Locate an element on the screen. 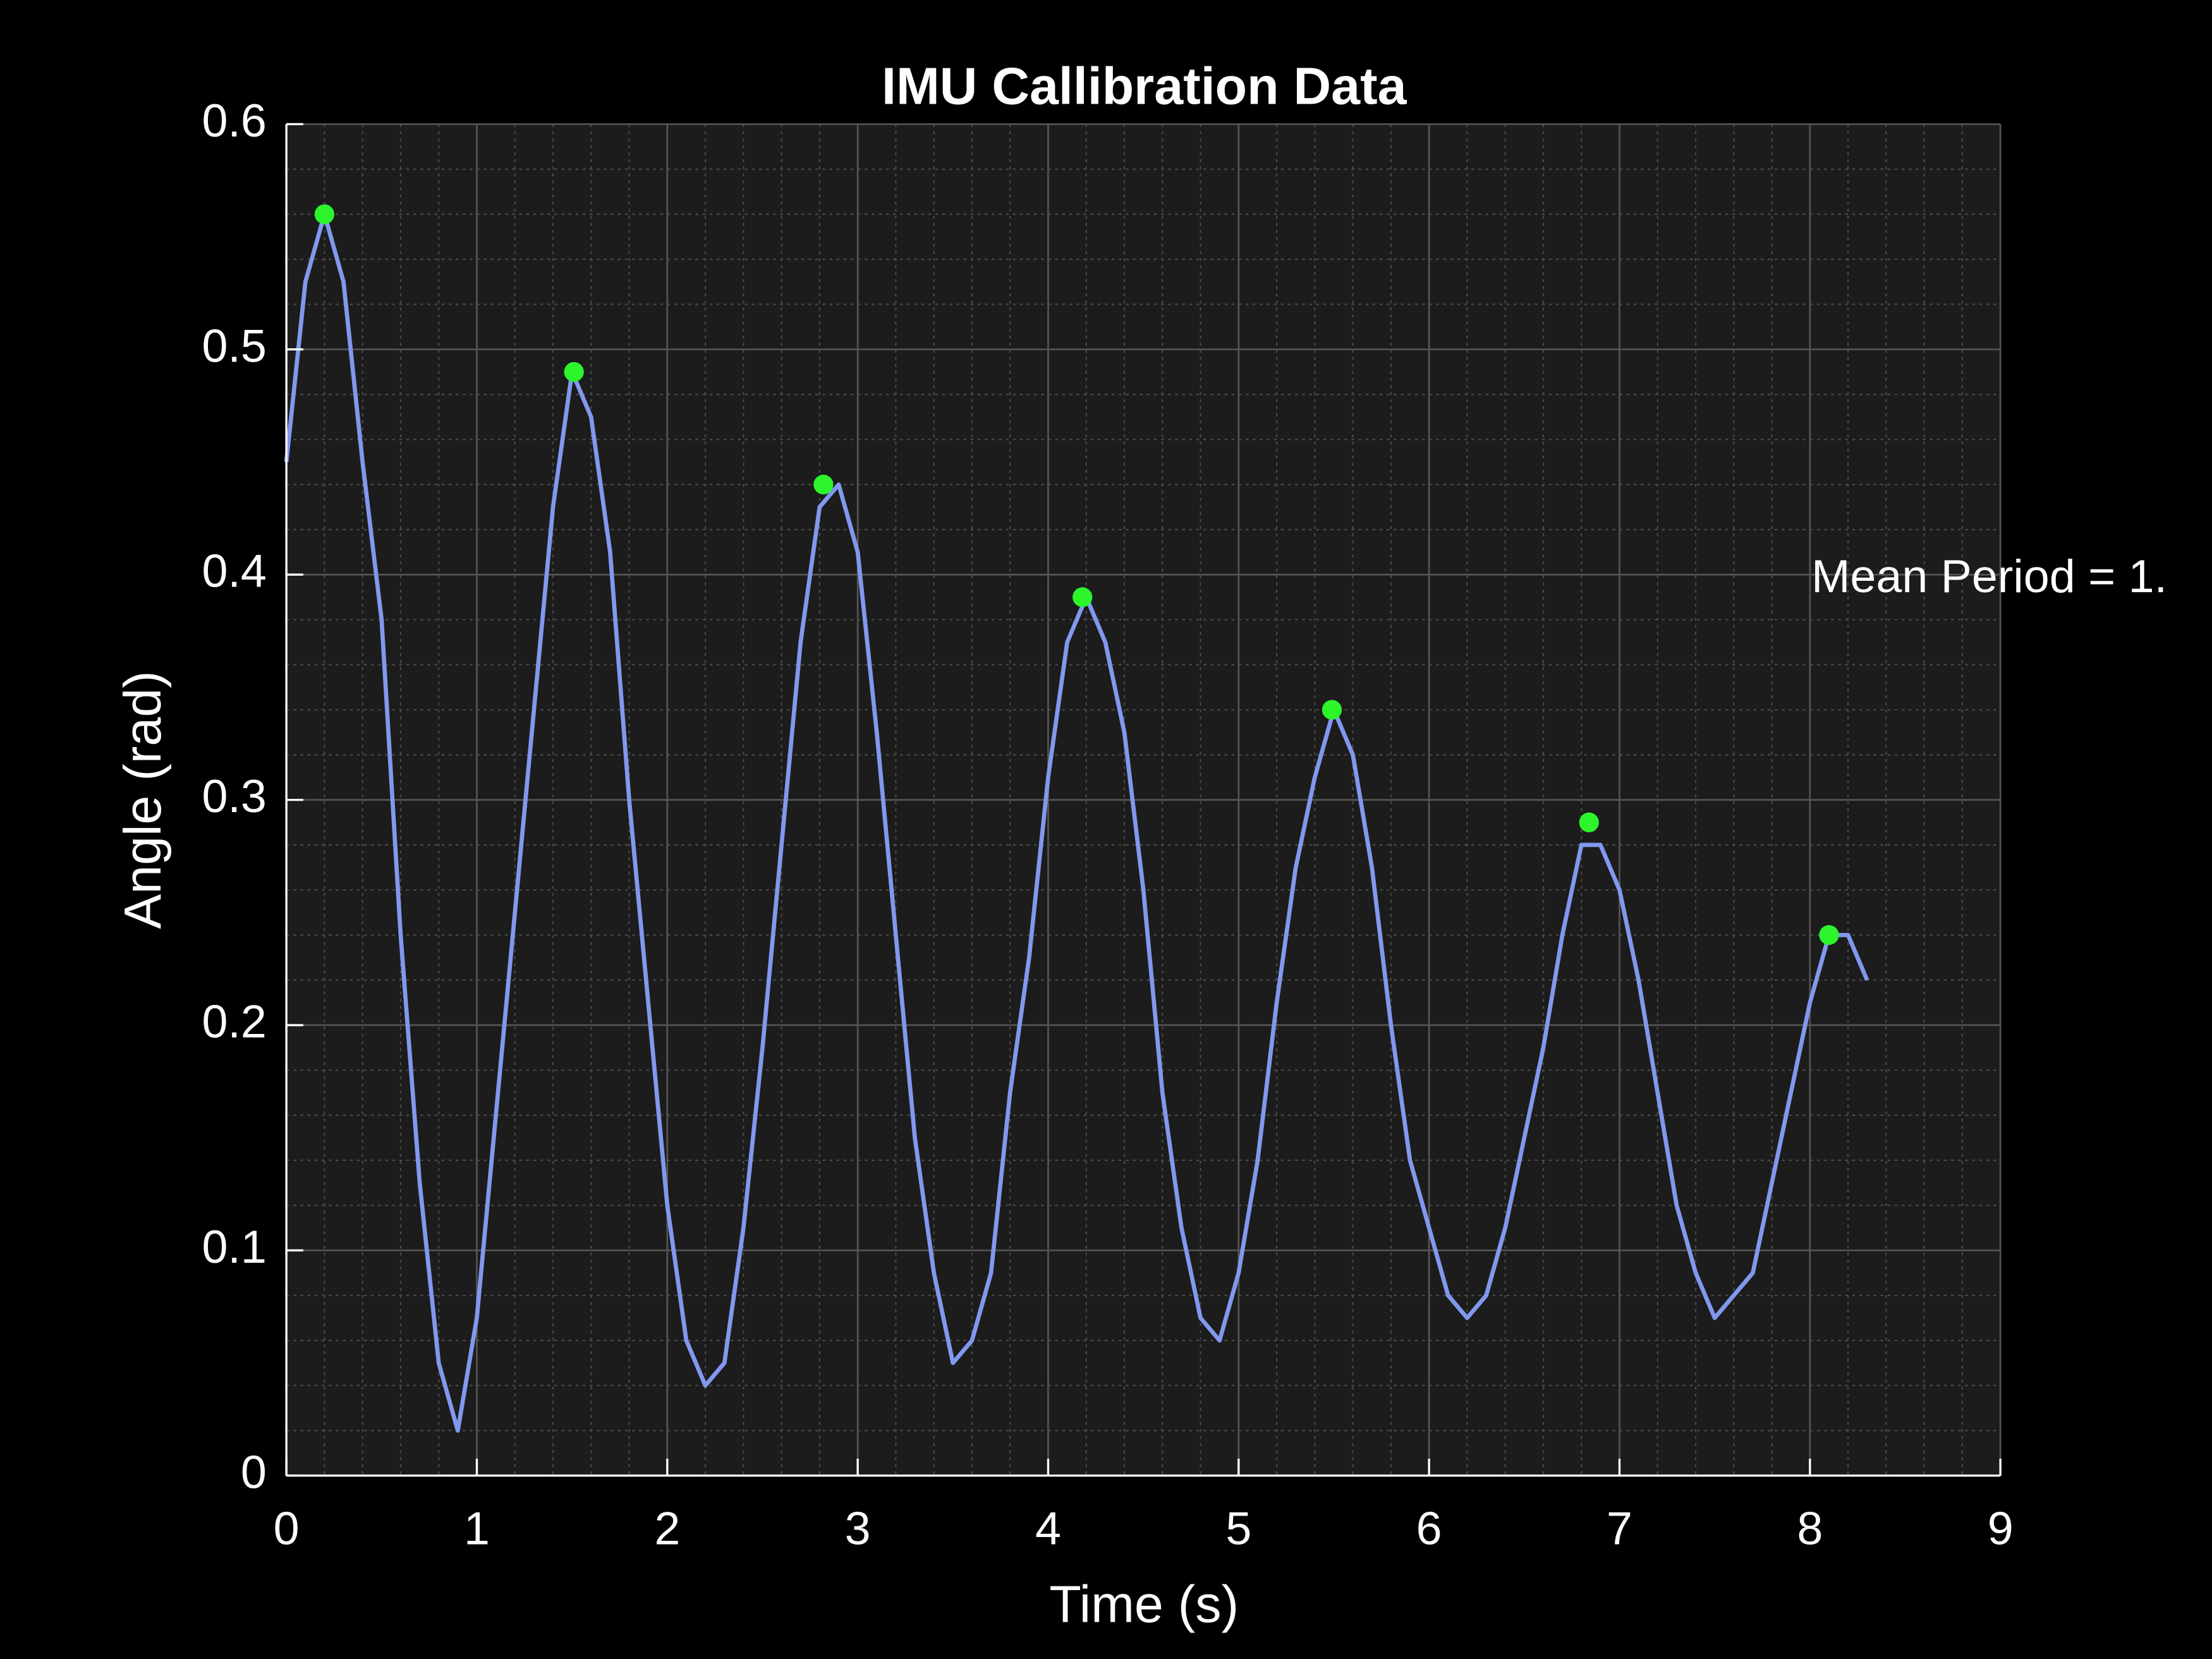  y-tick-label: 0.2 is located at coordinates (234, 1021).